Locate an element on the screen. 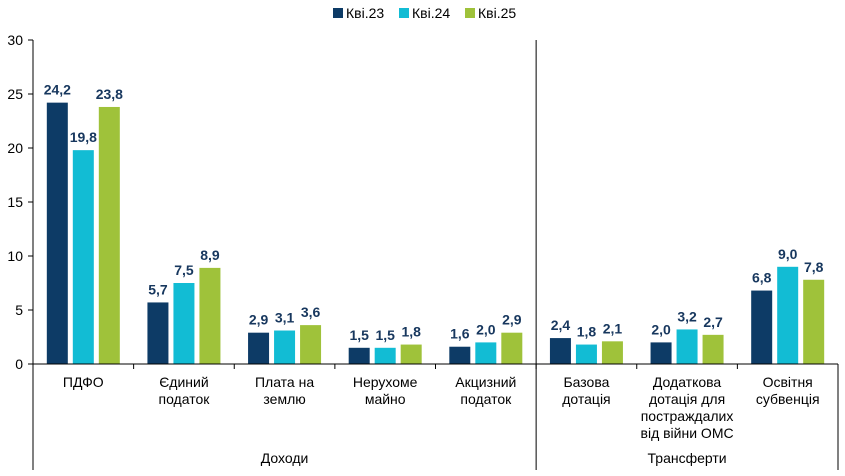 This screenshot has width=845, height=476. y-tick-label: 15 is located at coordinates (15, 202).